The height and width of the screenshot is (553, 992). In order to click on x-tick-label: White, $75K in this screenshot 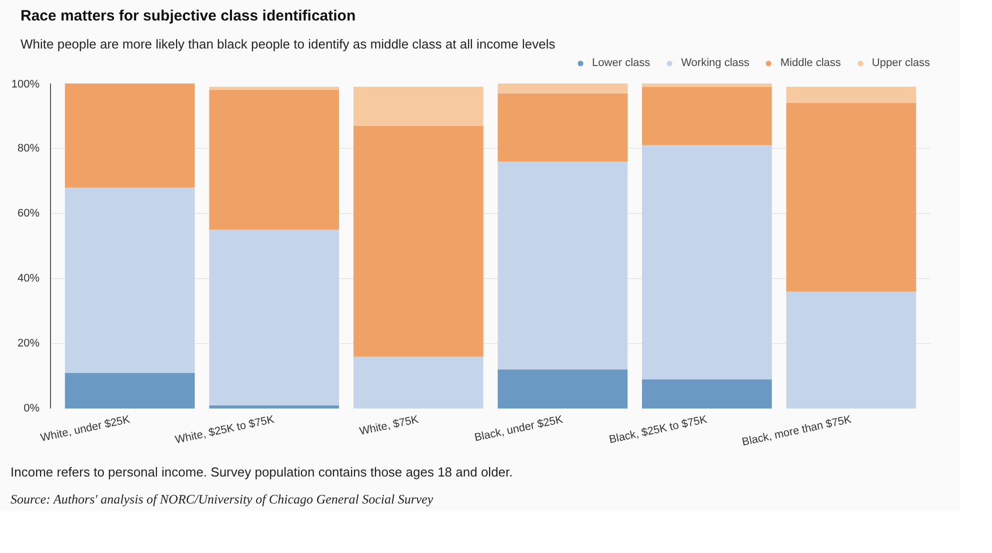, I will do `click(389, 425)`.